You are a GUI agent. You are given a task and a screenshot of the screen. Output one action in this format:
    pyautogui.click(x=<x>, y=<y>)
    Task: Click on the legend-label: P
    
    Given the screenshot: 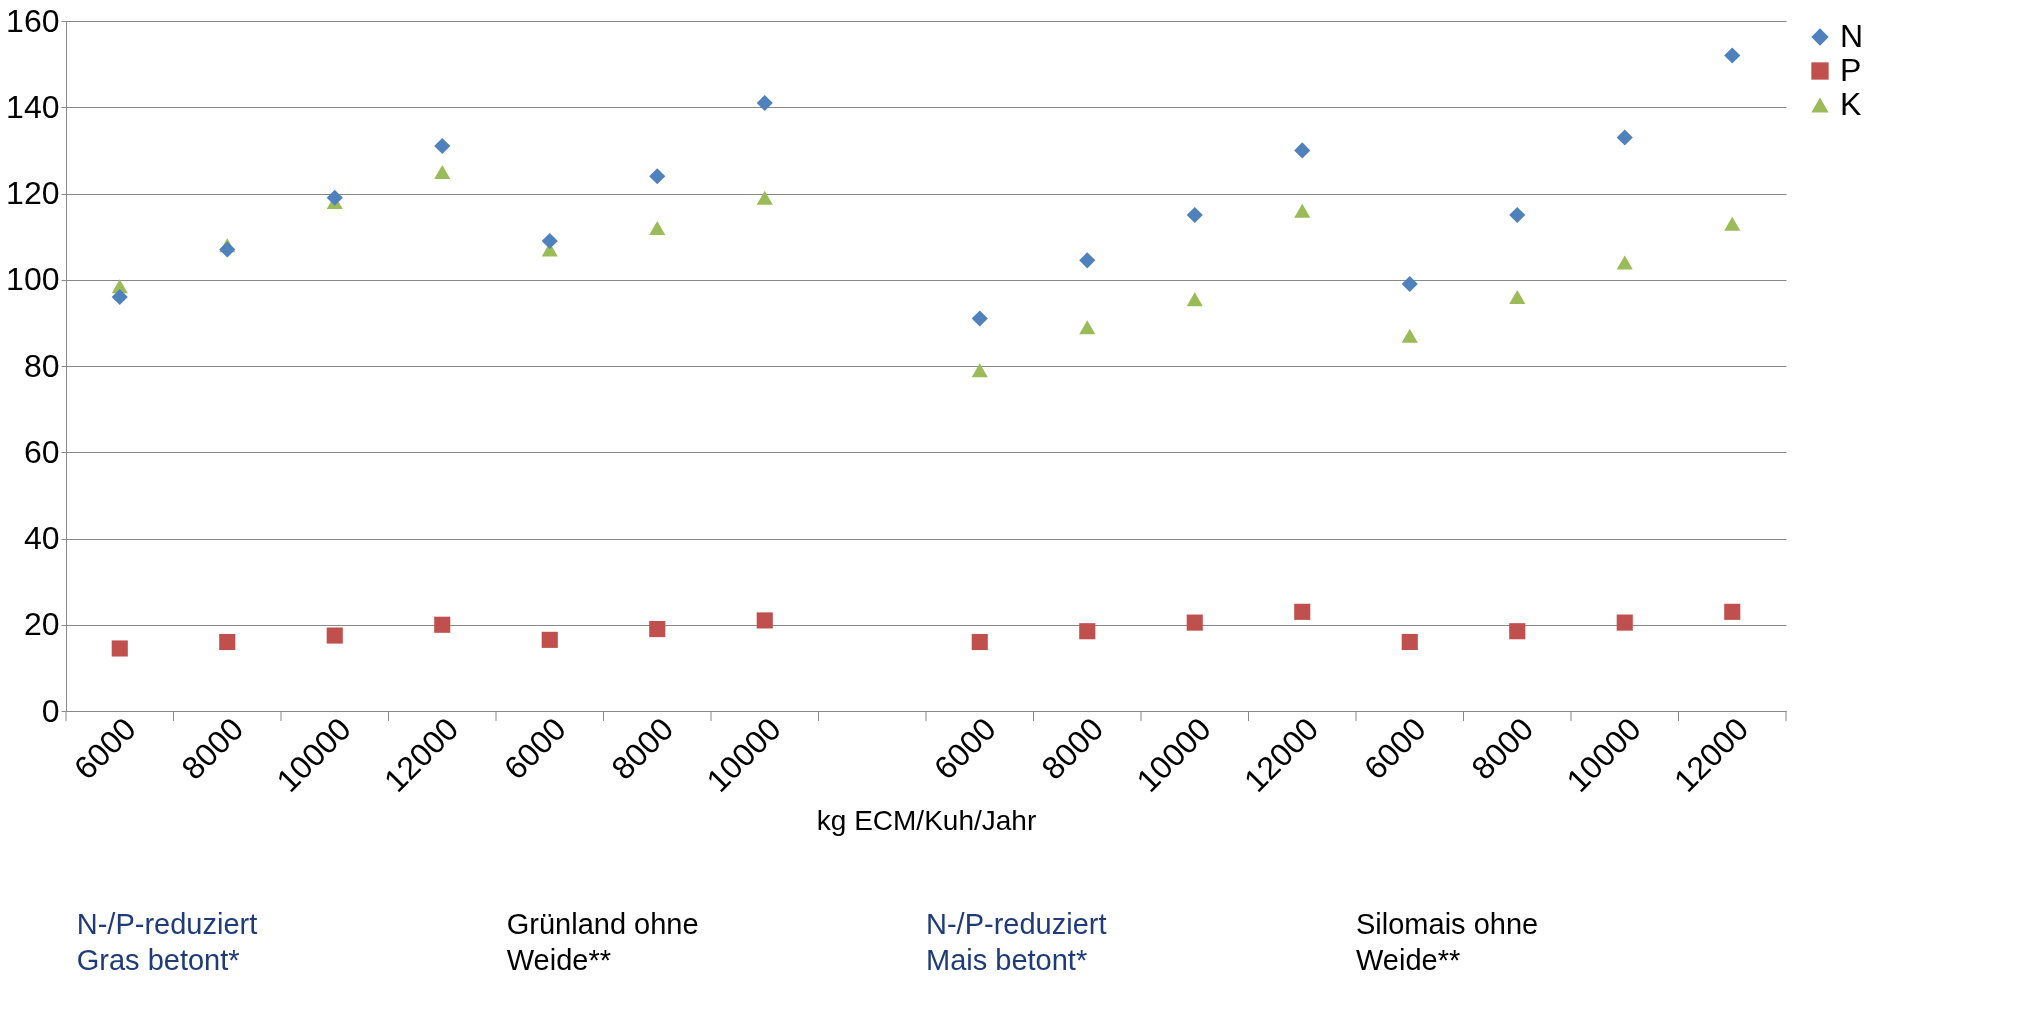 What is the action you would take?
    pyautogui.click(x=1851, y=70)
    